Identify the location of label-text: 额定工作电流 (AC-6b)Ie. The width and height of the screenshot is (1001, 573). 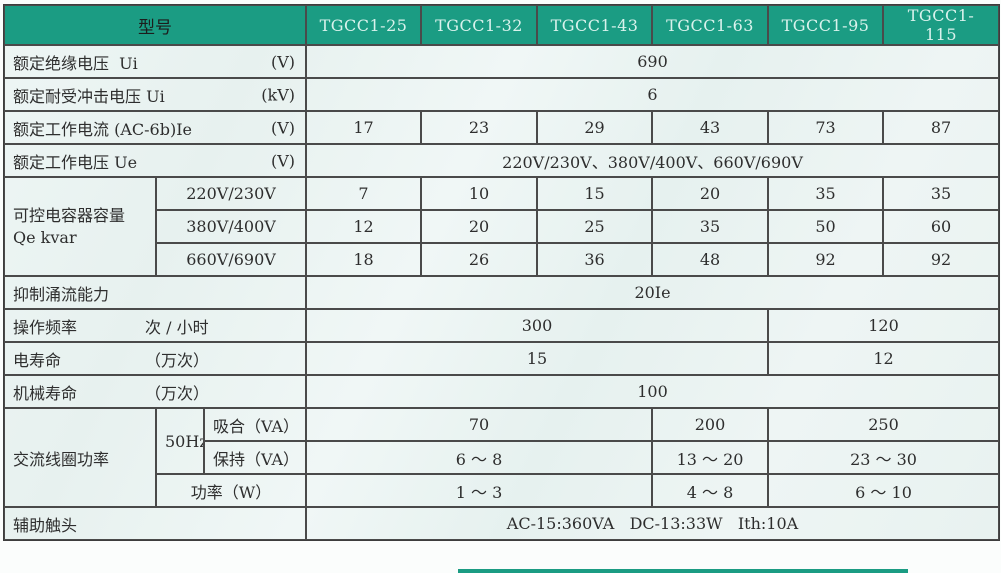
(102, 129).